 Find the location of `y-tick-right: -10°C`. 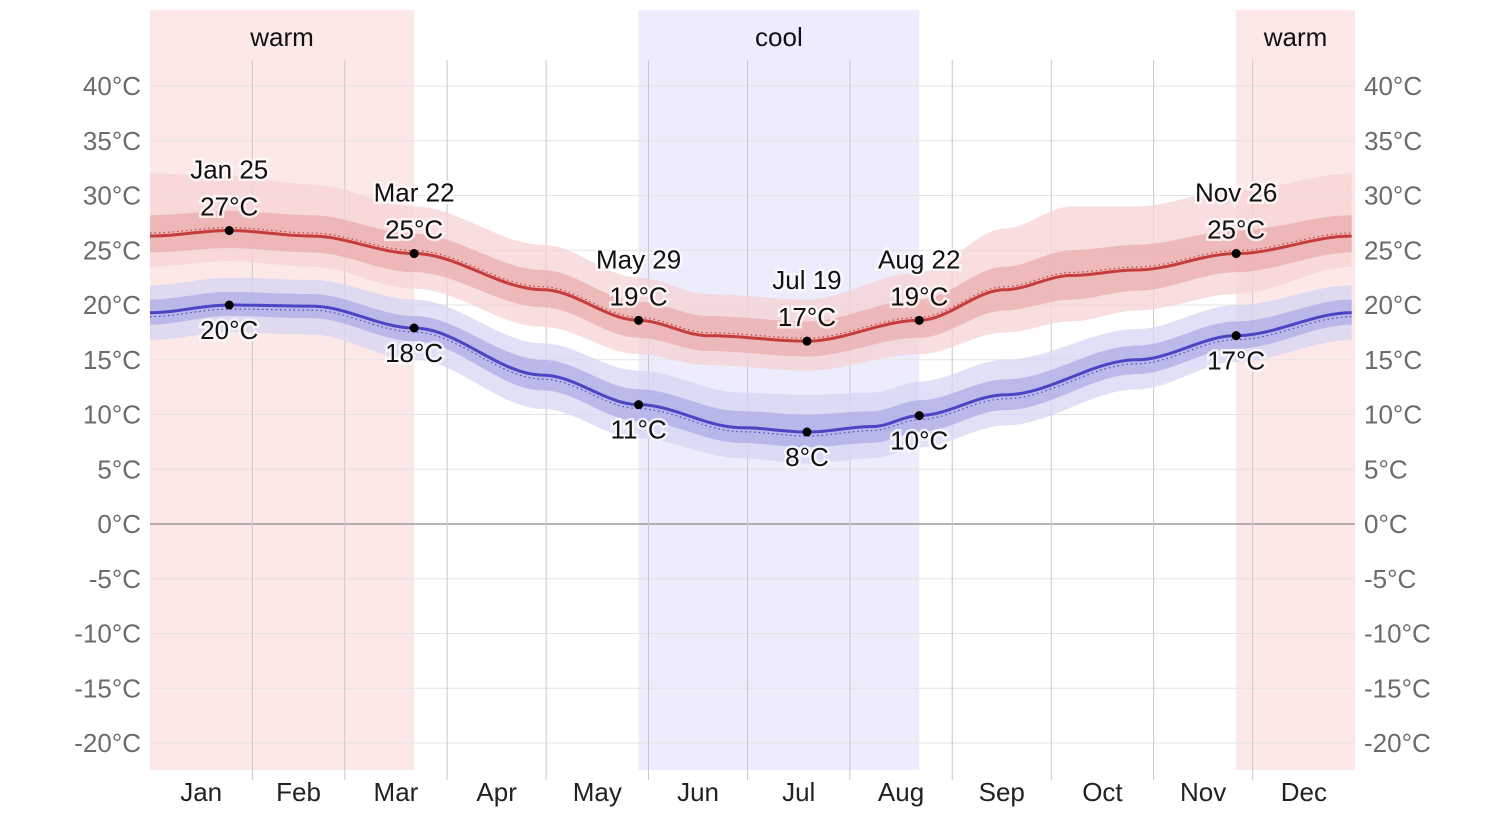

y-tick-right: -10°C is located at coordinates (1397, 634).